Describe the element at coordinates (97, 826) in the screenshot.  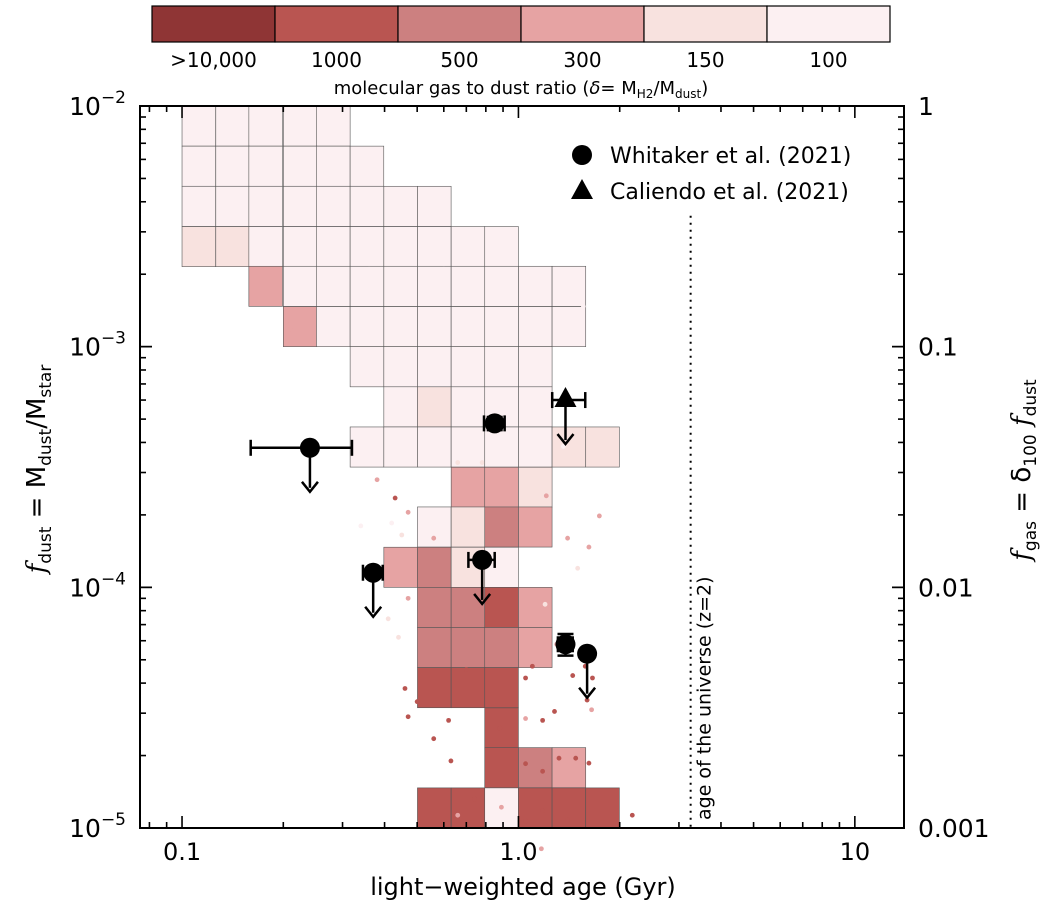
I see `y-tick-label-left: 10⁻⁵` at that location.